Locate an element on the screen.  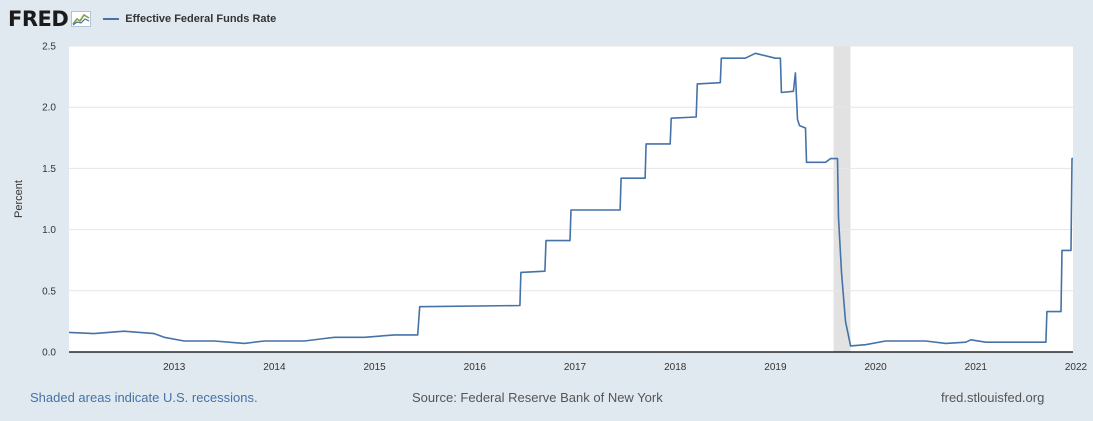
site-link: fred.stlouisfed.org is located at coordinates (993, 397).